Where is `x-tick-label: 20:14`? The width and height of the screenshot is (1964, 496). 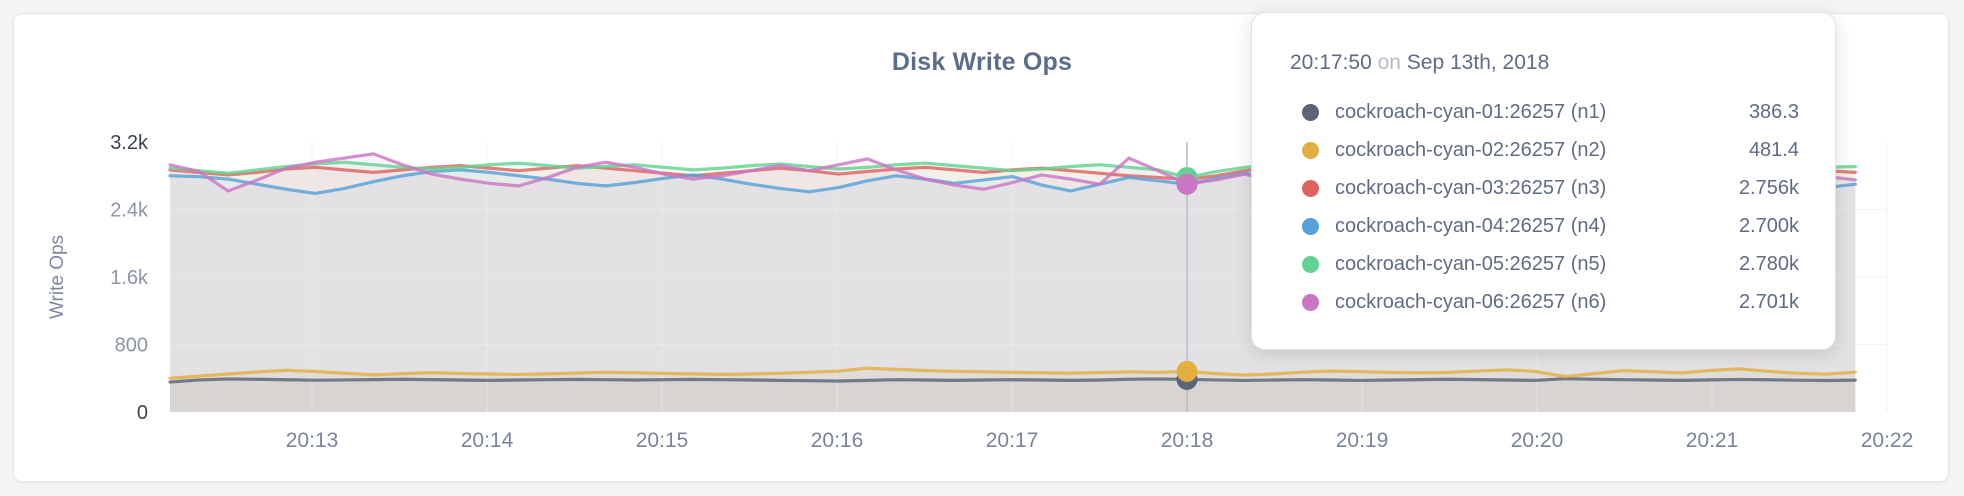 x-tick-label: 20:14 is located at coordinates (487, 440).